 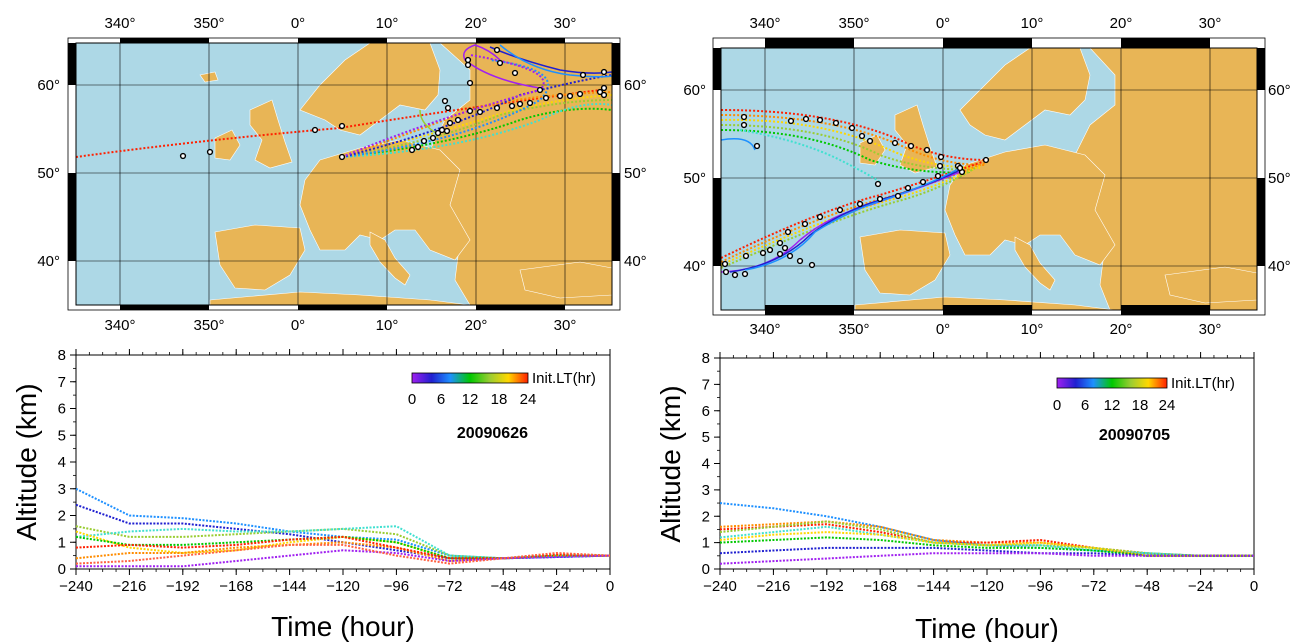 I want to click on plot-area, so click(x=343, y=462).